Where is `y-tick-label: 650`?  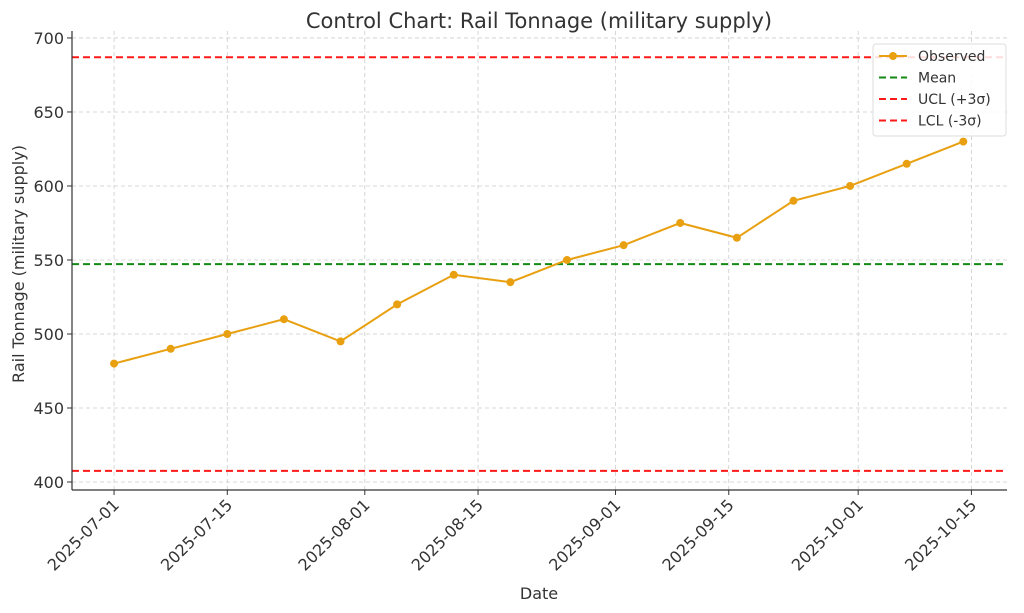 y-tick-label: 650 is located at coordinates (48, 112).